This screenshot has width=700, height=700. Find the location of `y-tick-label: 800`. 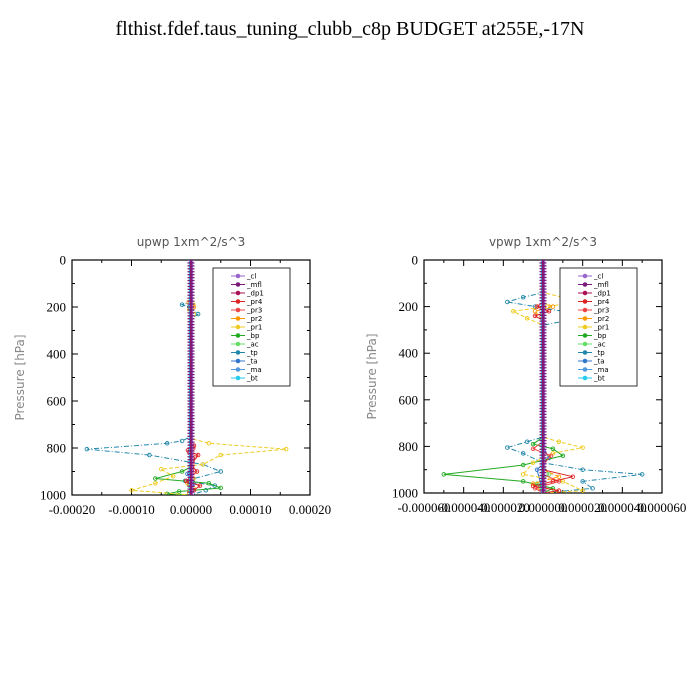

y-tick-label: 800 is located at coordinates (409, 446).